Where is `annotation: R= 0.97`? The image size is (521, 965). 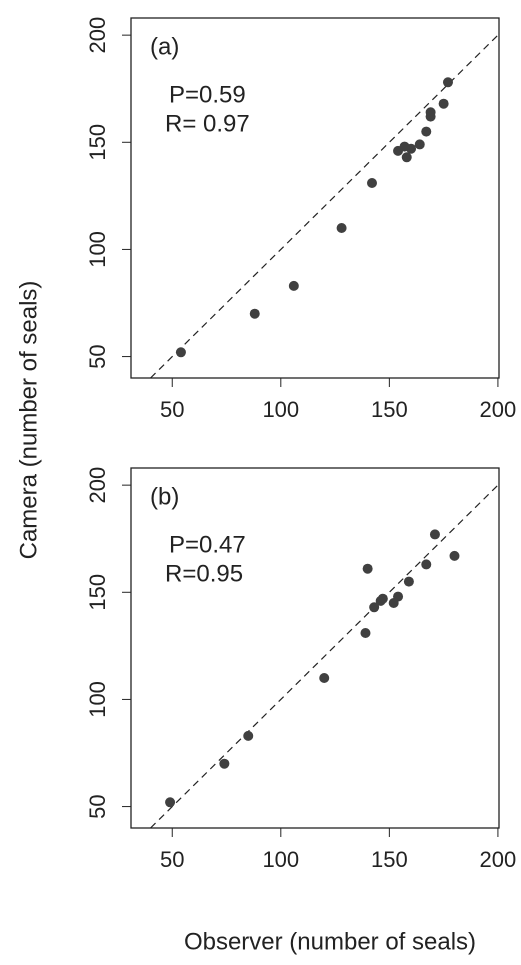
annotation: R= 0.97 is located at coordinates (207, 123).